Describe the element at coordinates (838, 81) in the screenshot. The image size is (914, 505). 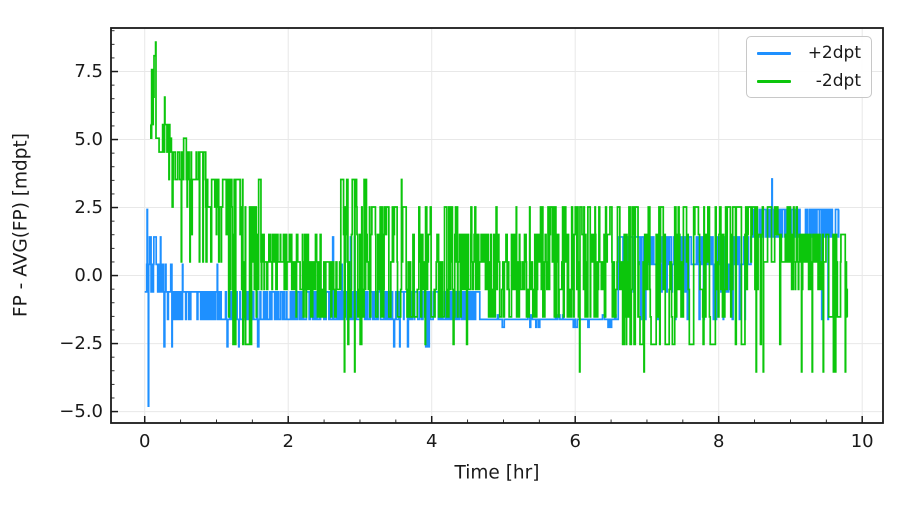
I see `legend-label-minus2dpt: -2dpt` at that location.